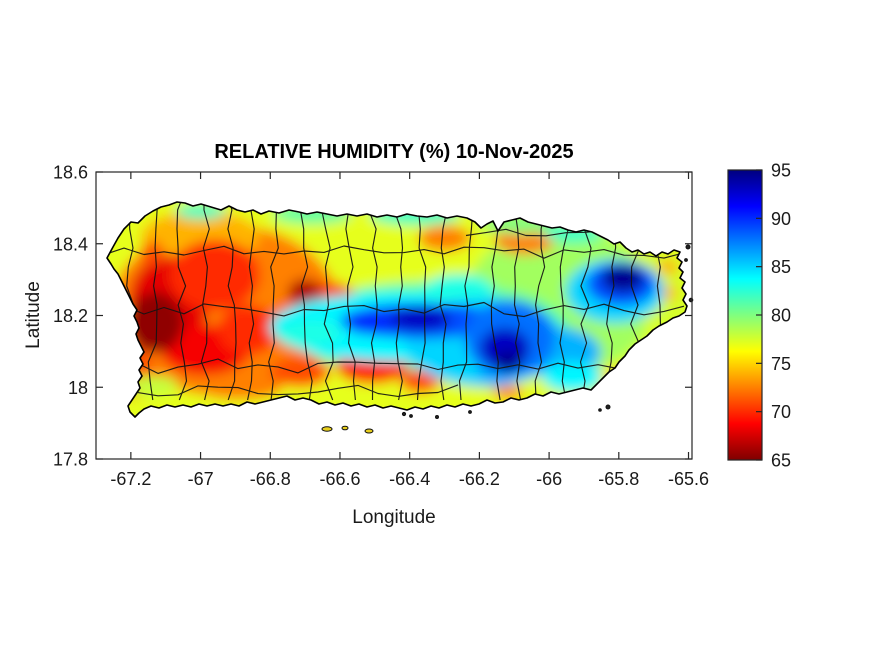 This screenshot has height=656, width=875. I want to click on colorbar-tick-marks, so click(759, 315).